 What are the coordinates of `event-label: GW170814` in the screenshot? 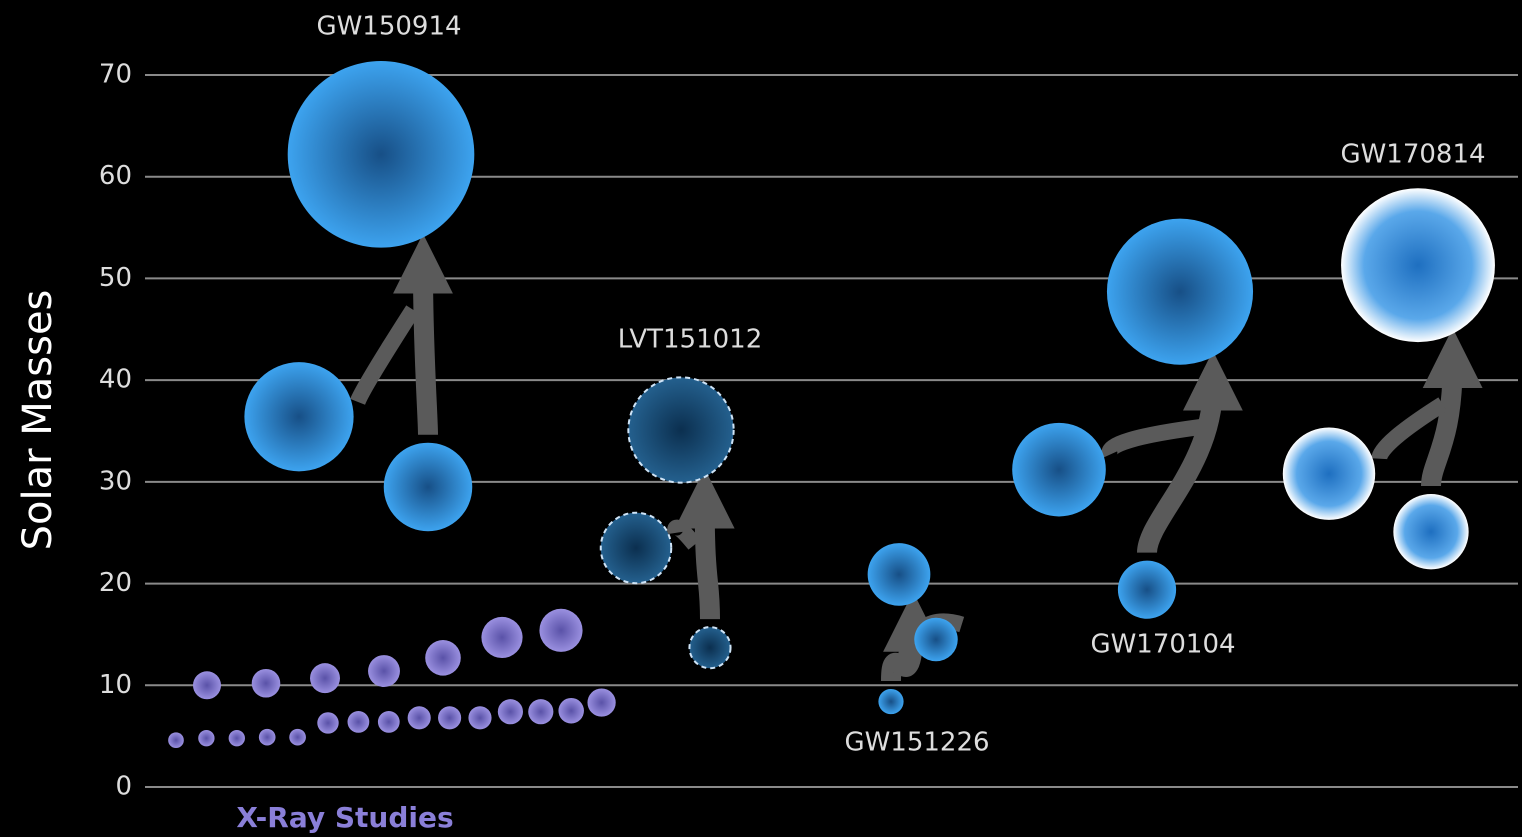 It's located at (1412, 155).